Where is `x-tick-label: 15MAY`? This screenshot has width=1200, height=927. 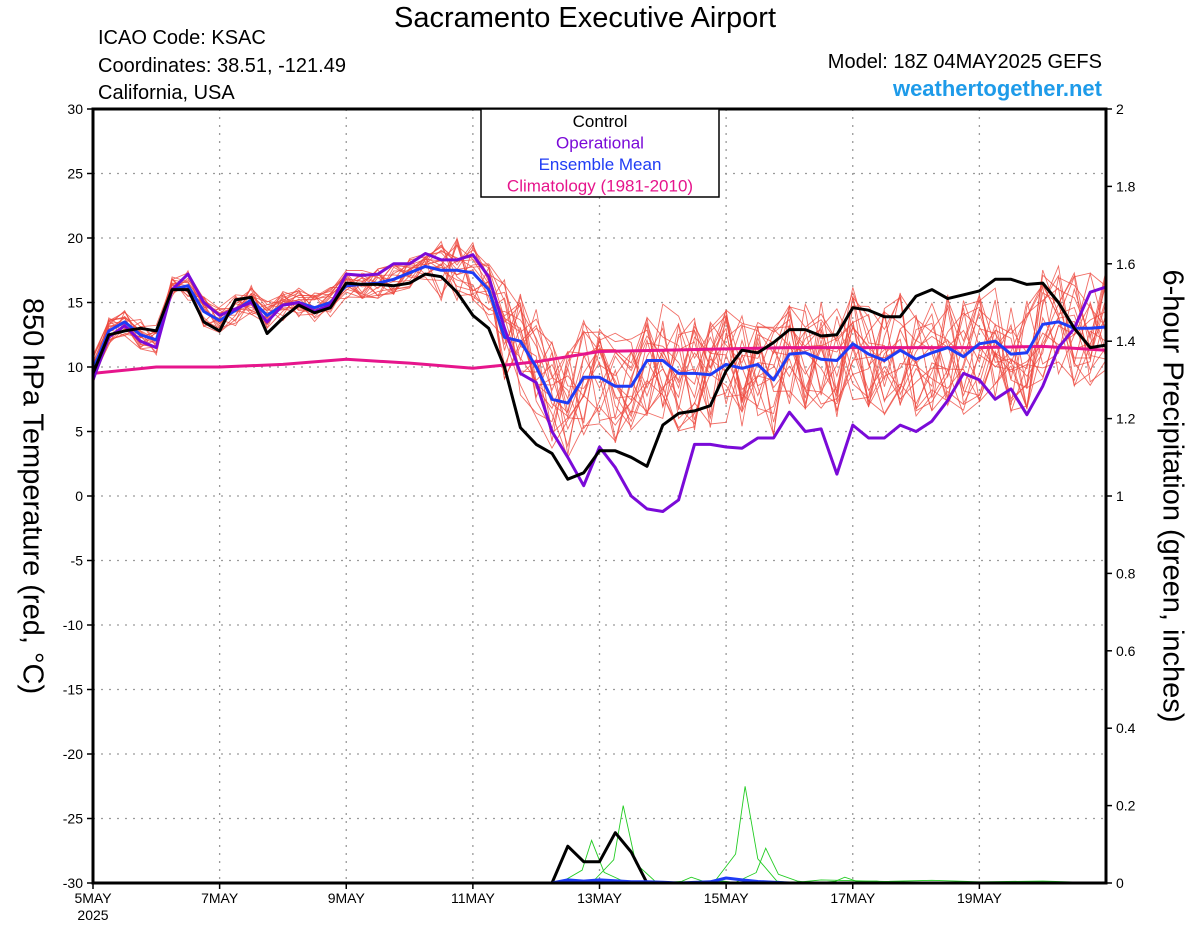
x-tick-label: 15MAY is located at coordinates (727, 898).